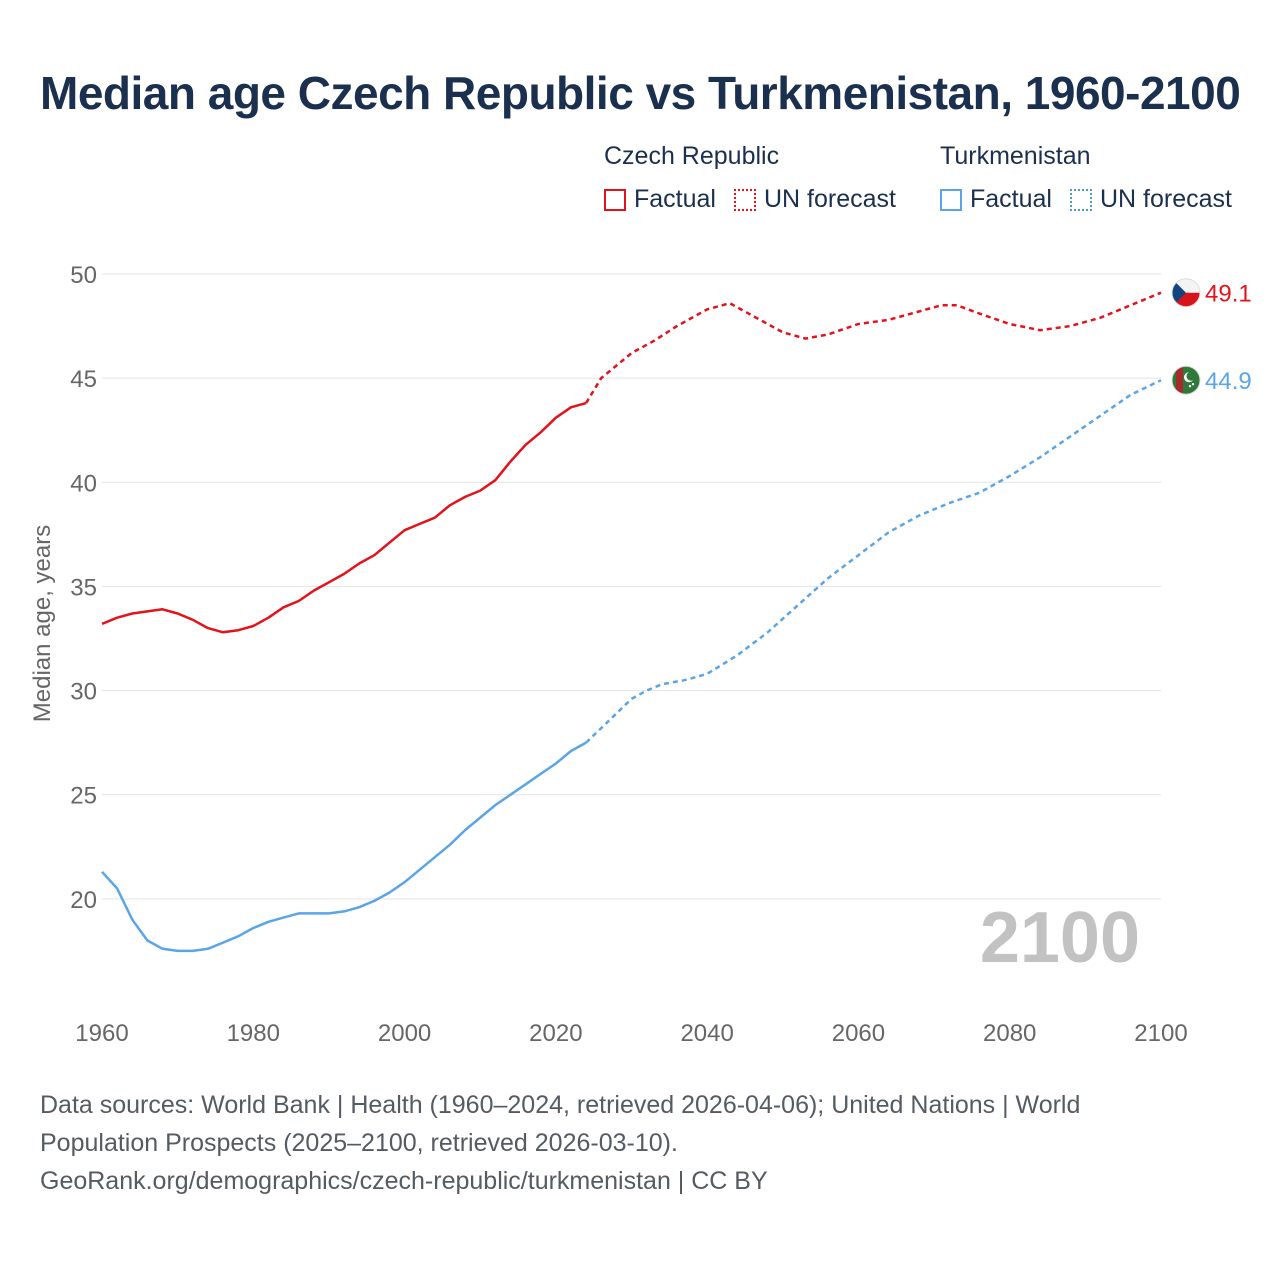  I want to click on legend-group-turkmenistan: Turkmenistan, so click(1015, 156).